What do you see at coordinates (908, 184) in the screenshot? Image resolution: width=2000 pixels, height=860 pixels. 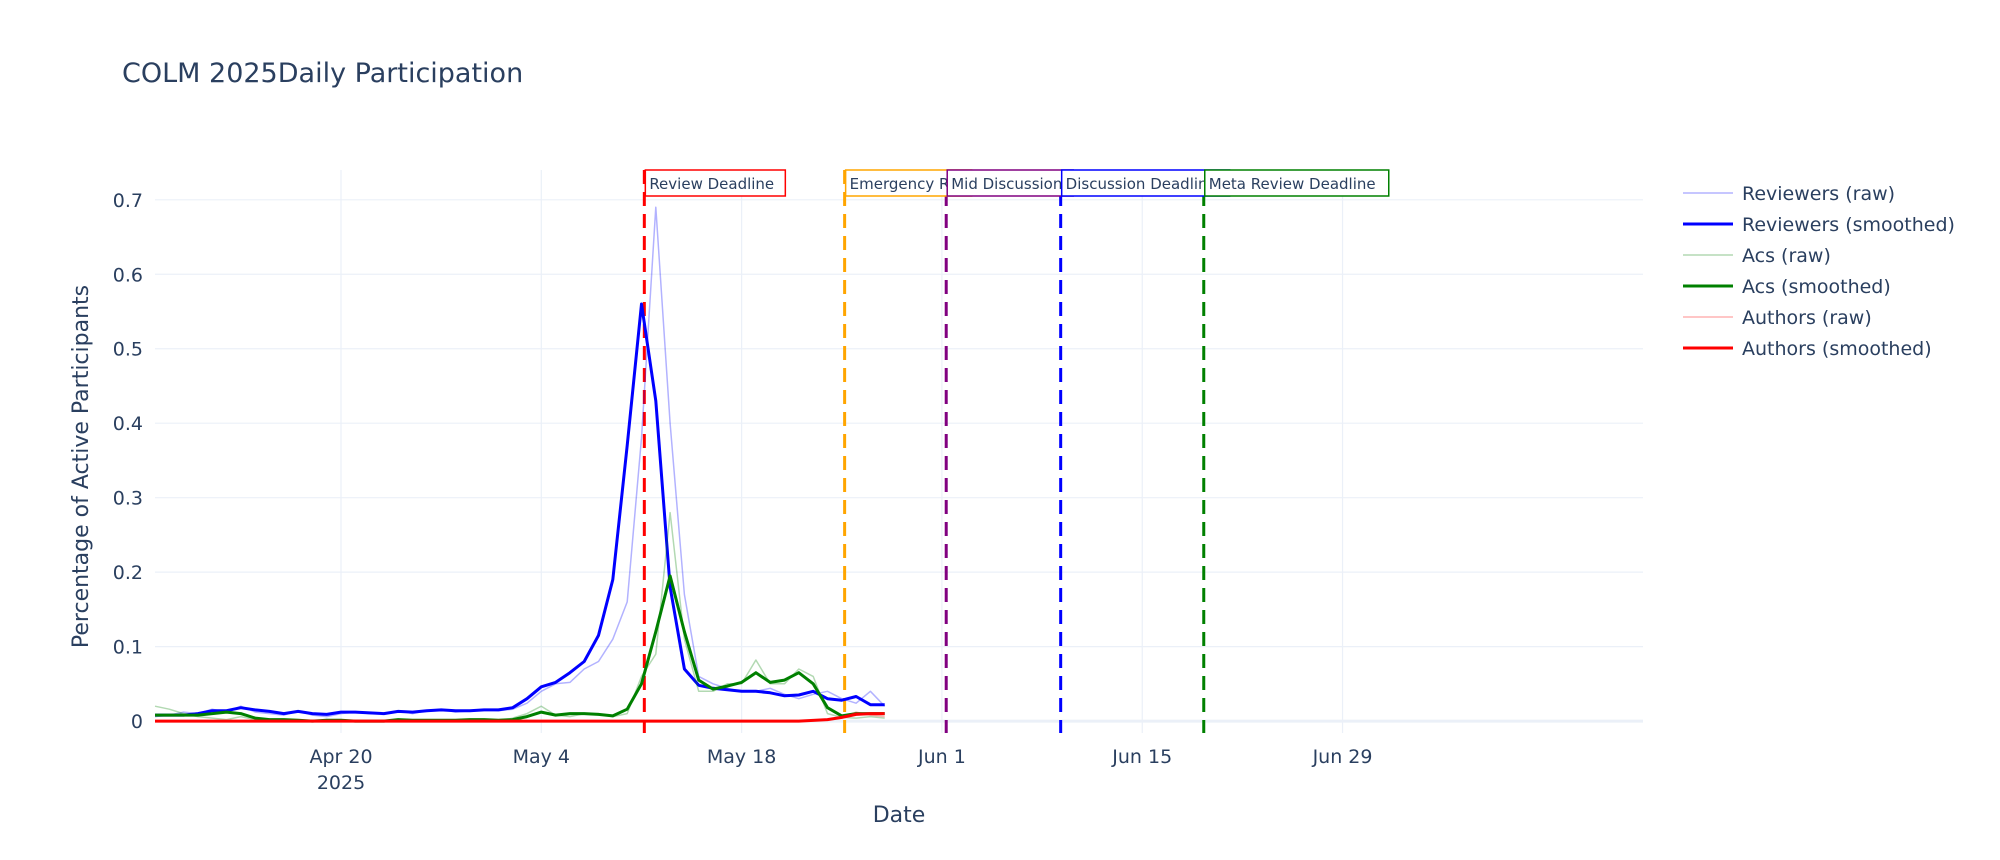 I see `event-label: Emergency Rev` at bounding box center [908, 184].